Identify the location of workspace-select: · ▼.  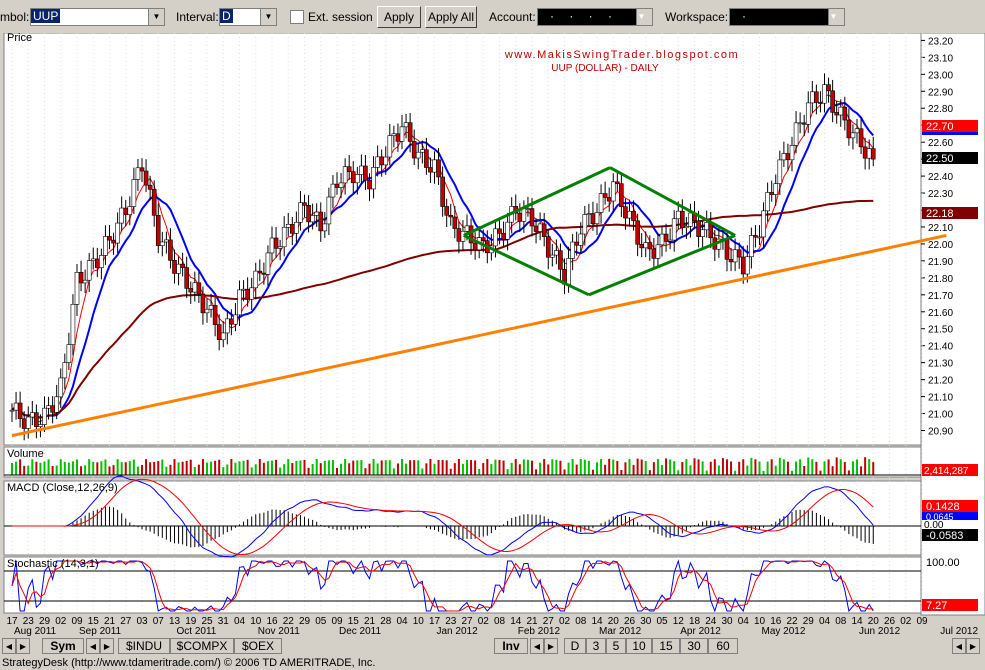
(787, 17).